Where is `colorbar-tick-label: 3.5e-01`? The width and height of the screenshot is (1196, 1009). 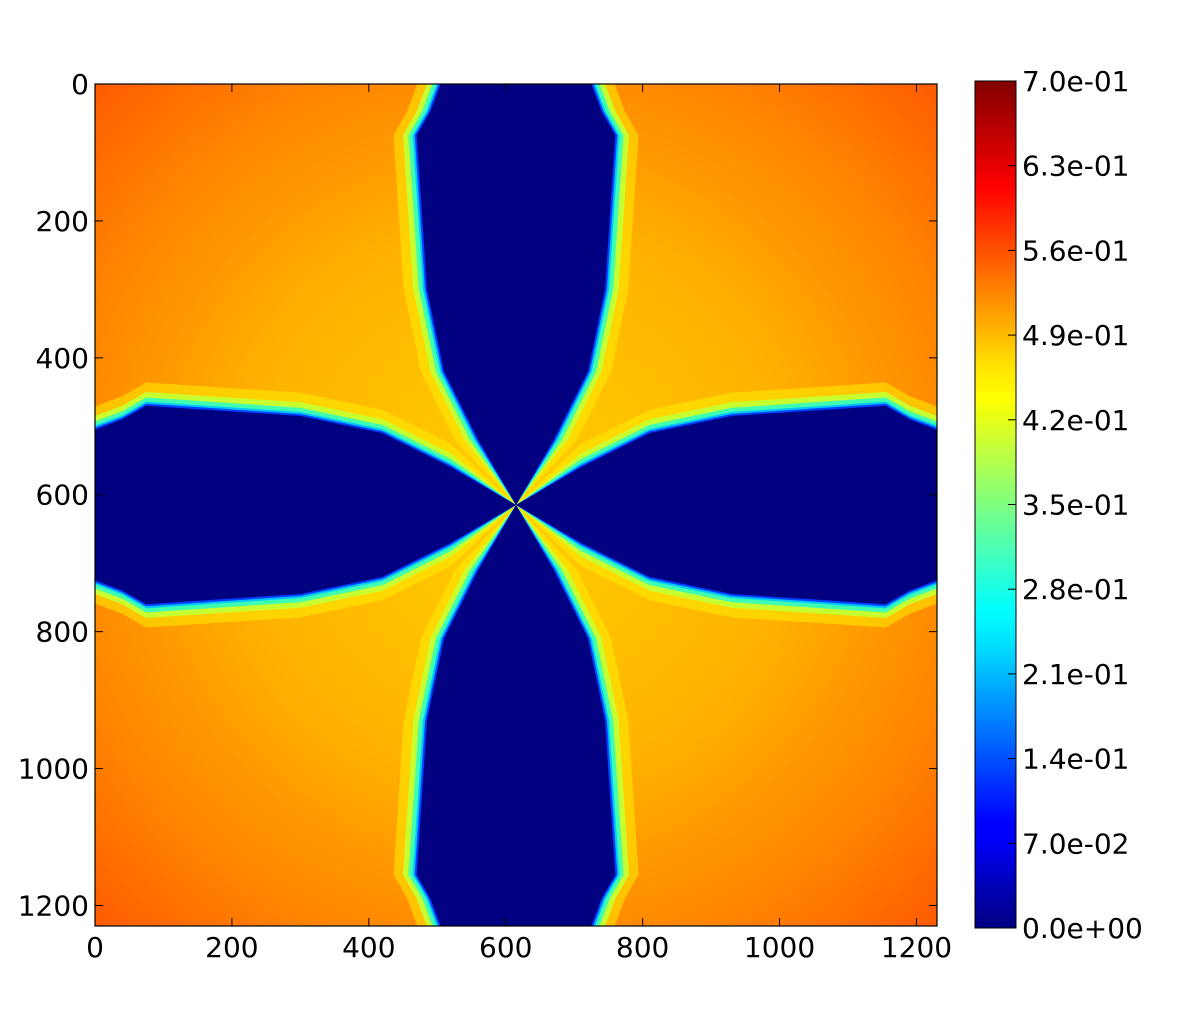
colorbar-tick-label: 3.5e-01 is located at coordinates (1076, 505).